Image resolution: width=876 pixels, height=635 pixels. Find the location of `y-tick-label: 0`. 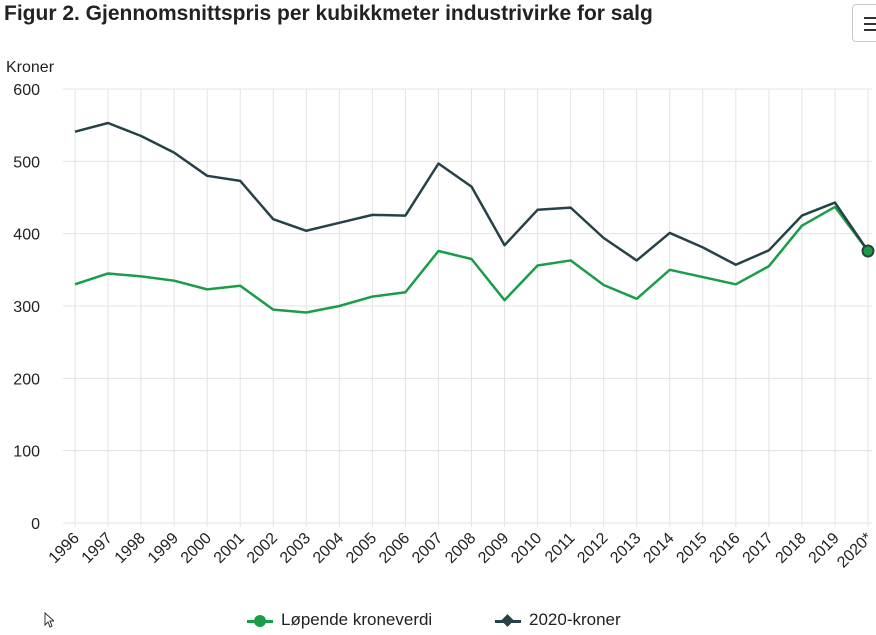

y-tick-label: 0 is located at coordinates (35, 524).